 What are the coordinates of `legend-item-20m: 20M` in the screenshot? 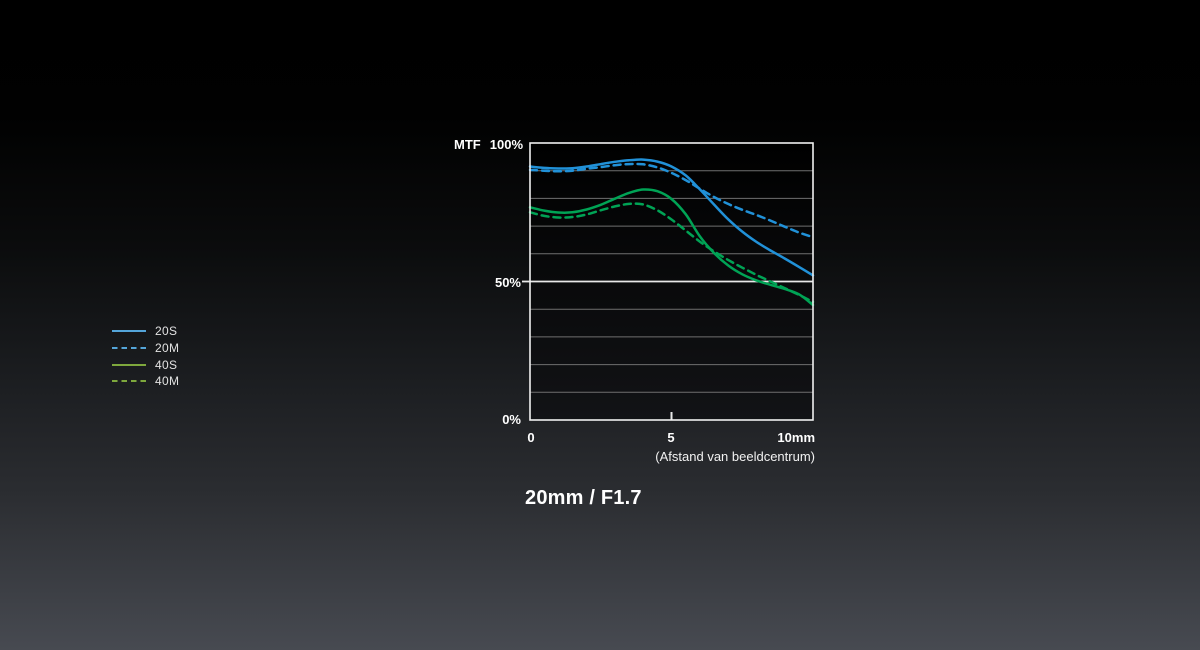 It's located at (145, 348).